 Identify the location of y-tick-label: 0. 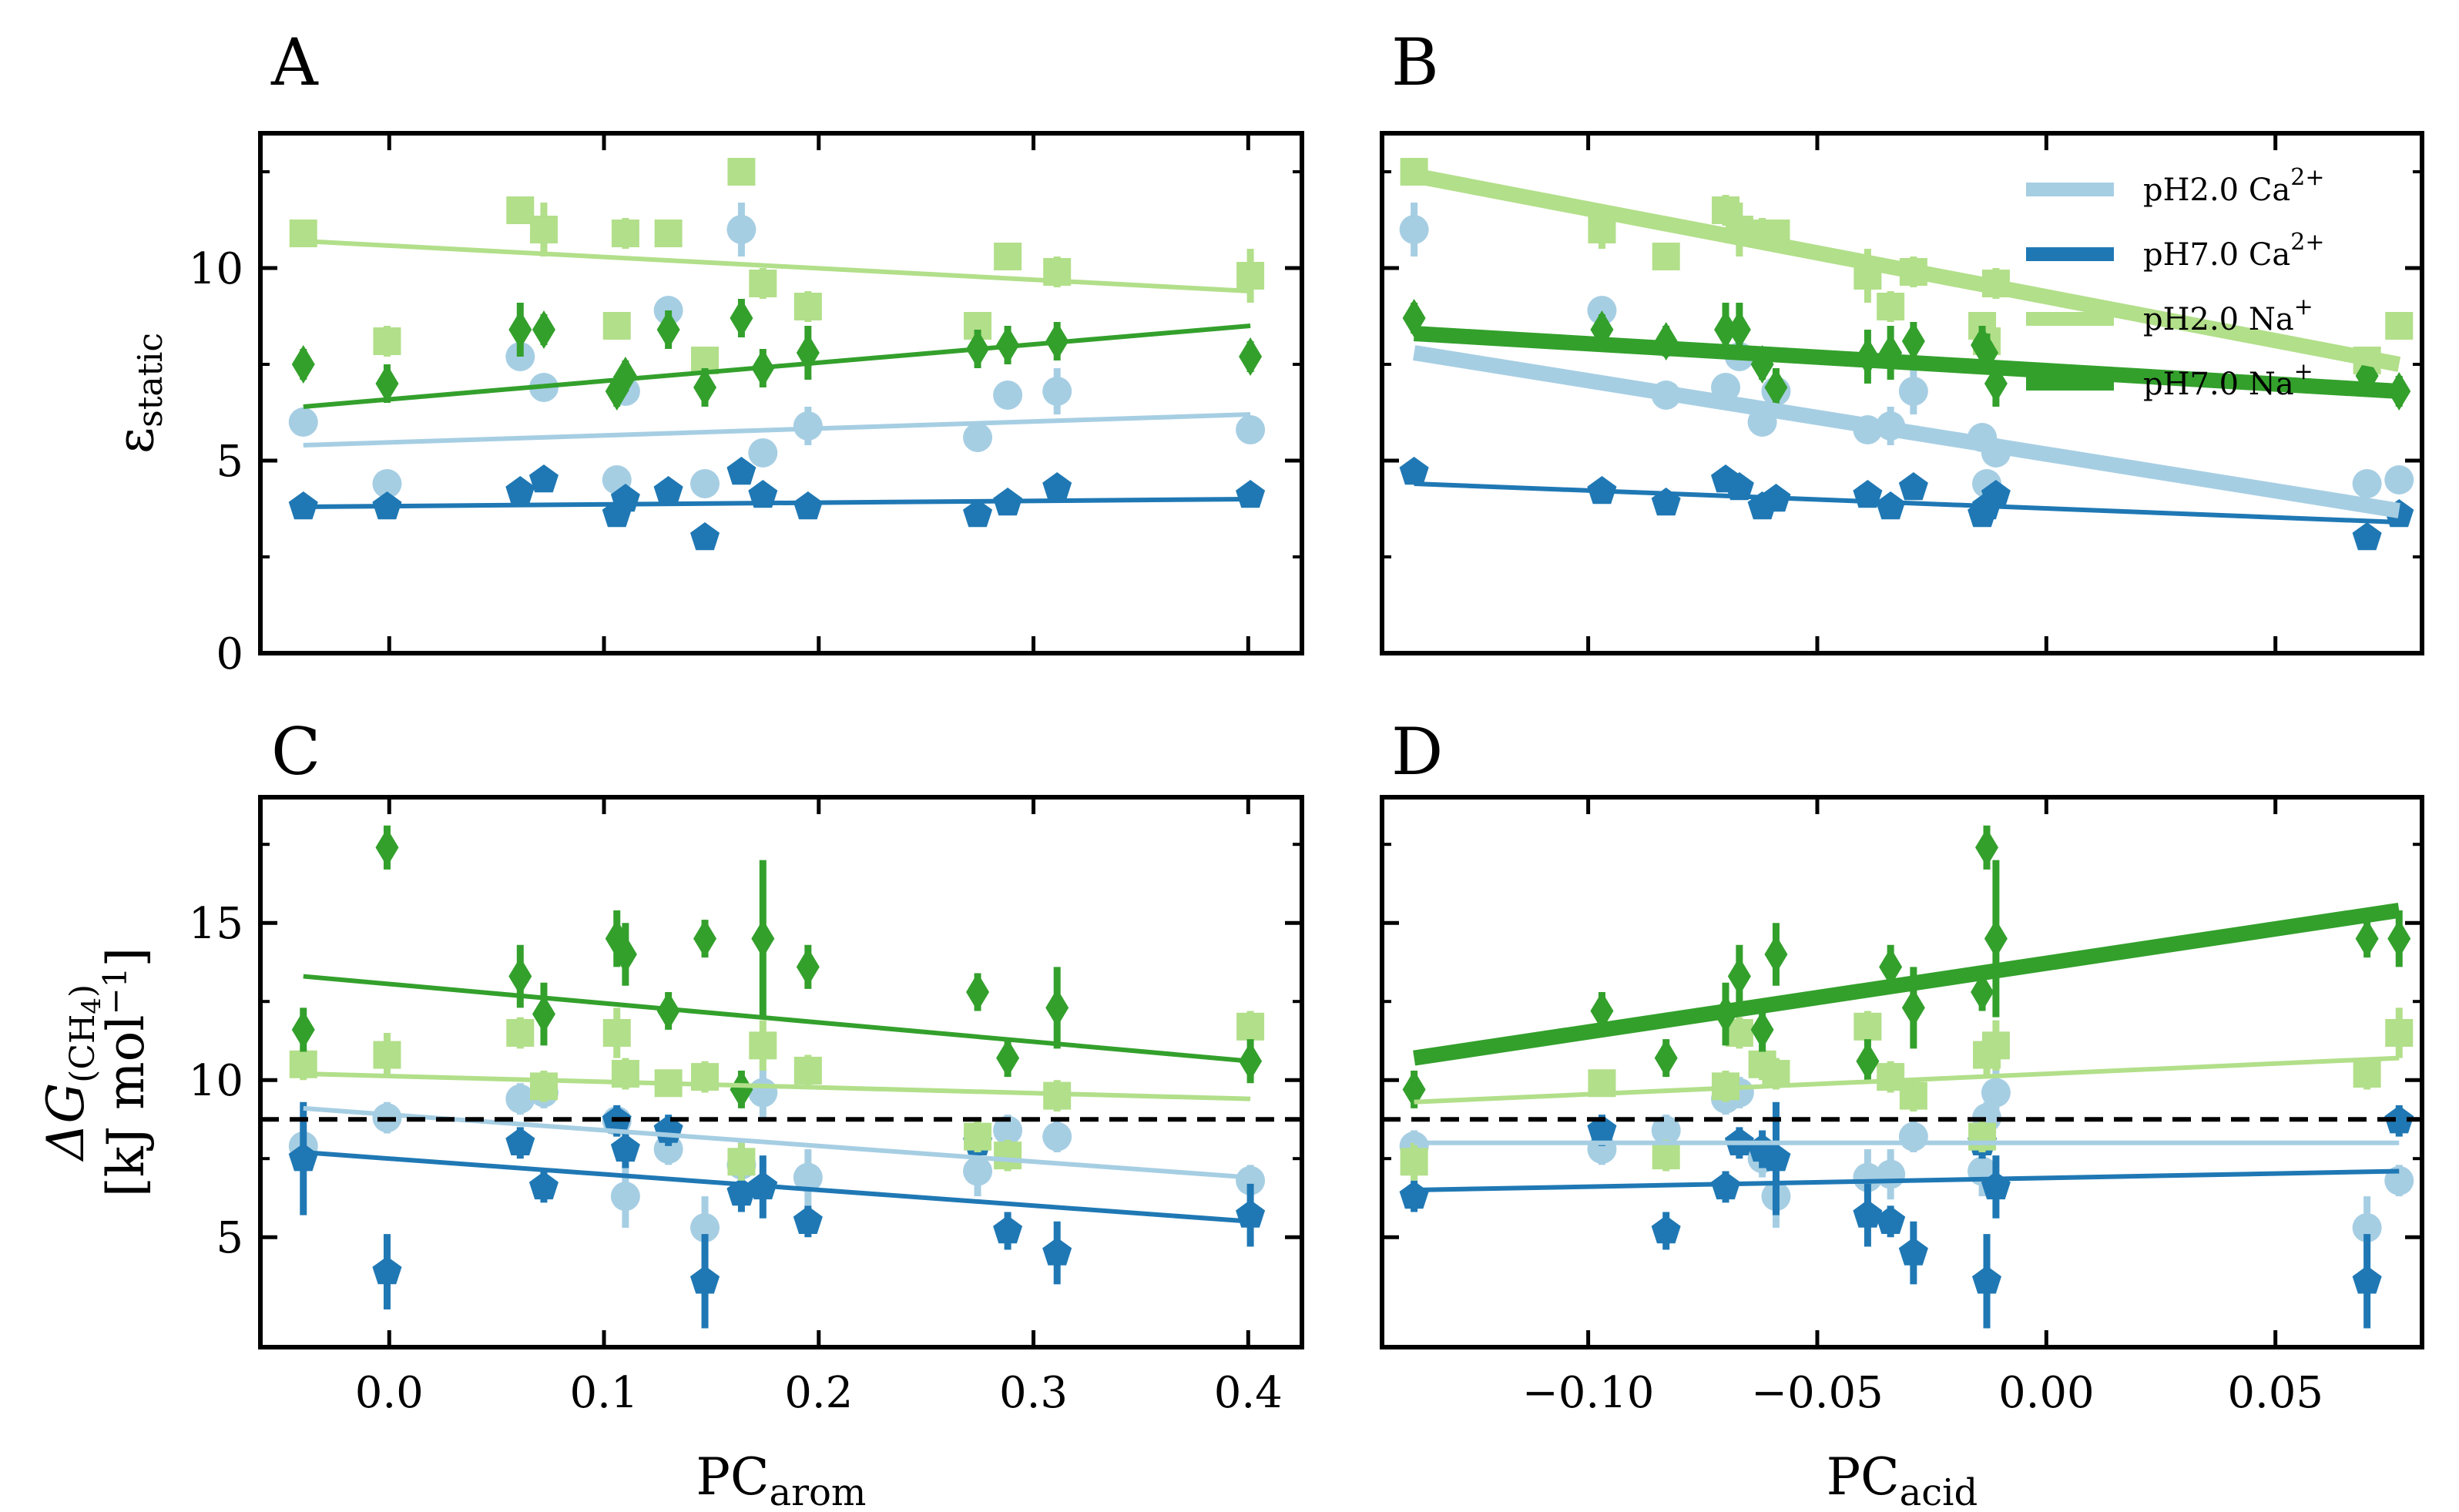
(229, 654).